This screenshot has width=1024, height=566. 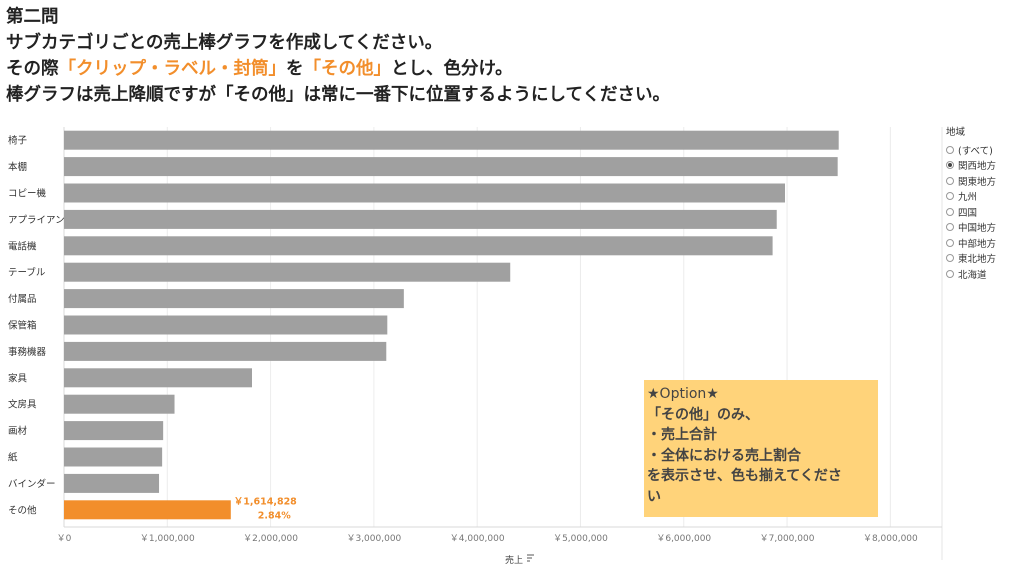 I want to click on bar-highlight, so click(x=147, y=510).